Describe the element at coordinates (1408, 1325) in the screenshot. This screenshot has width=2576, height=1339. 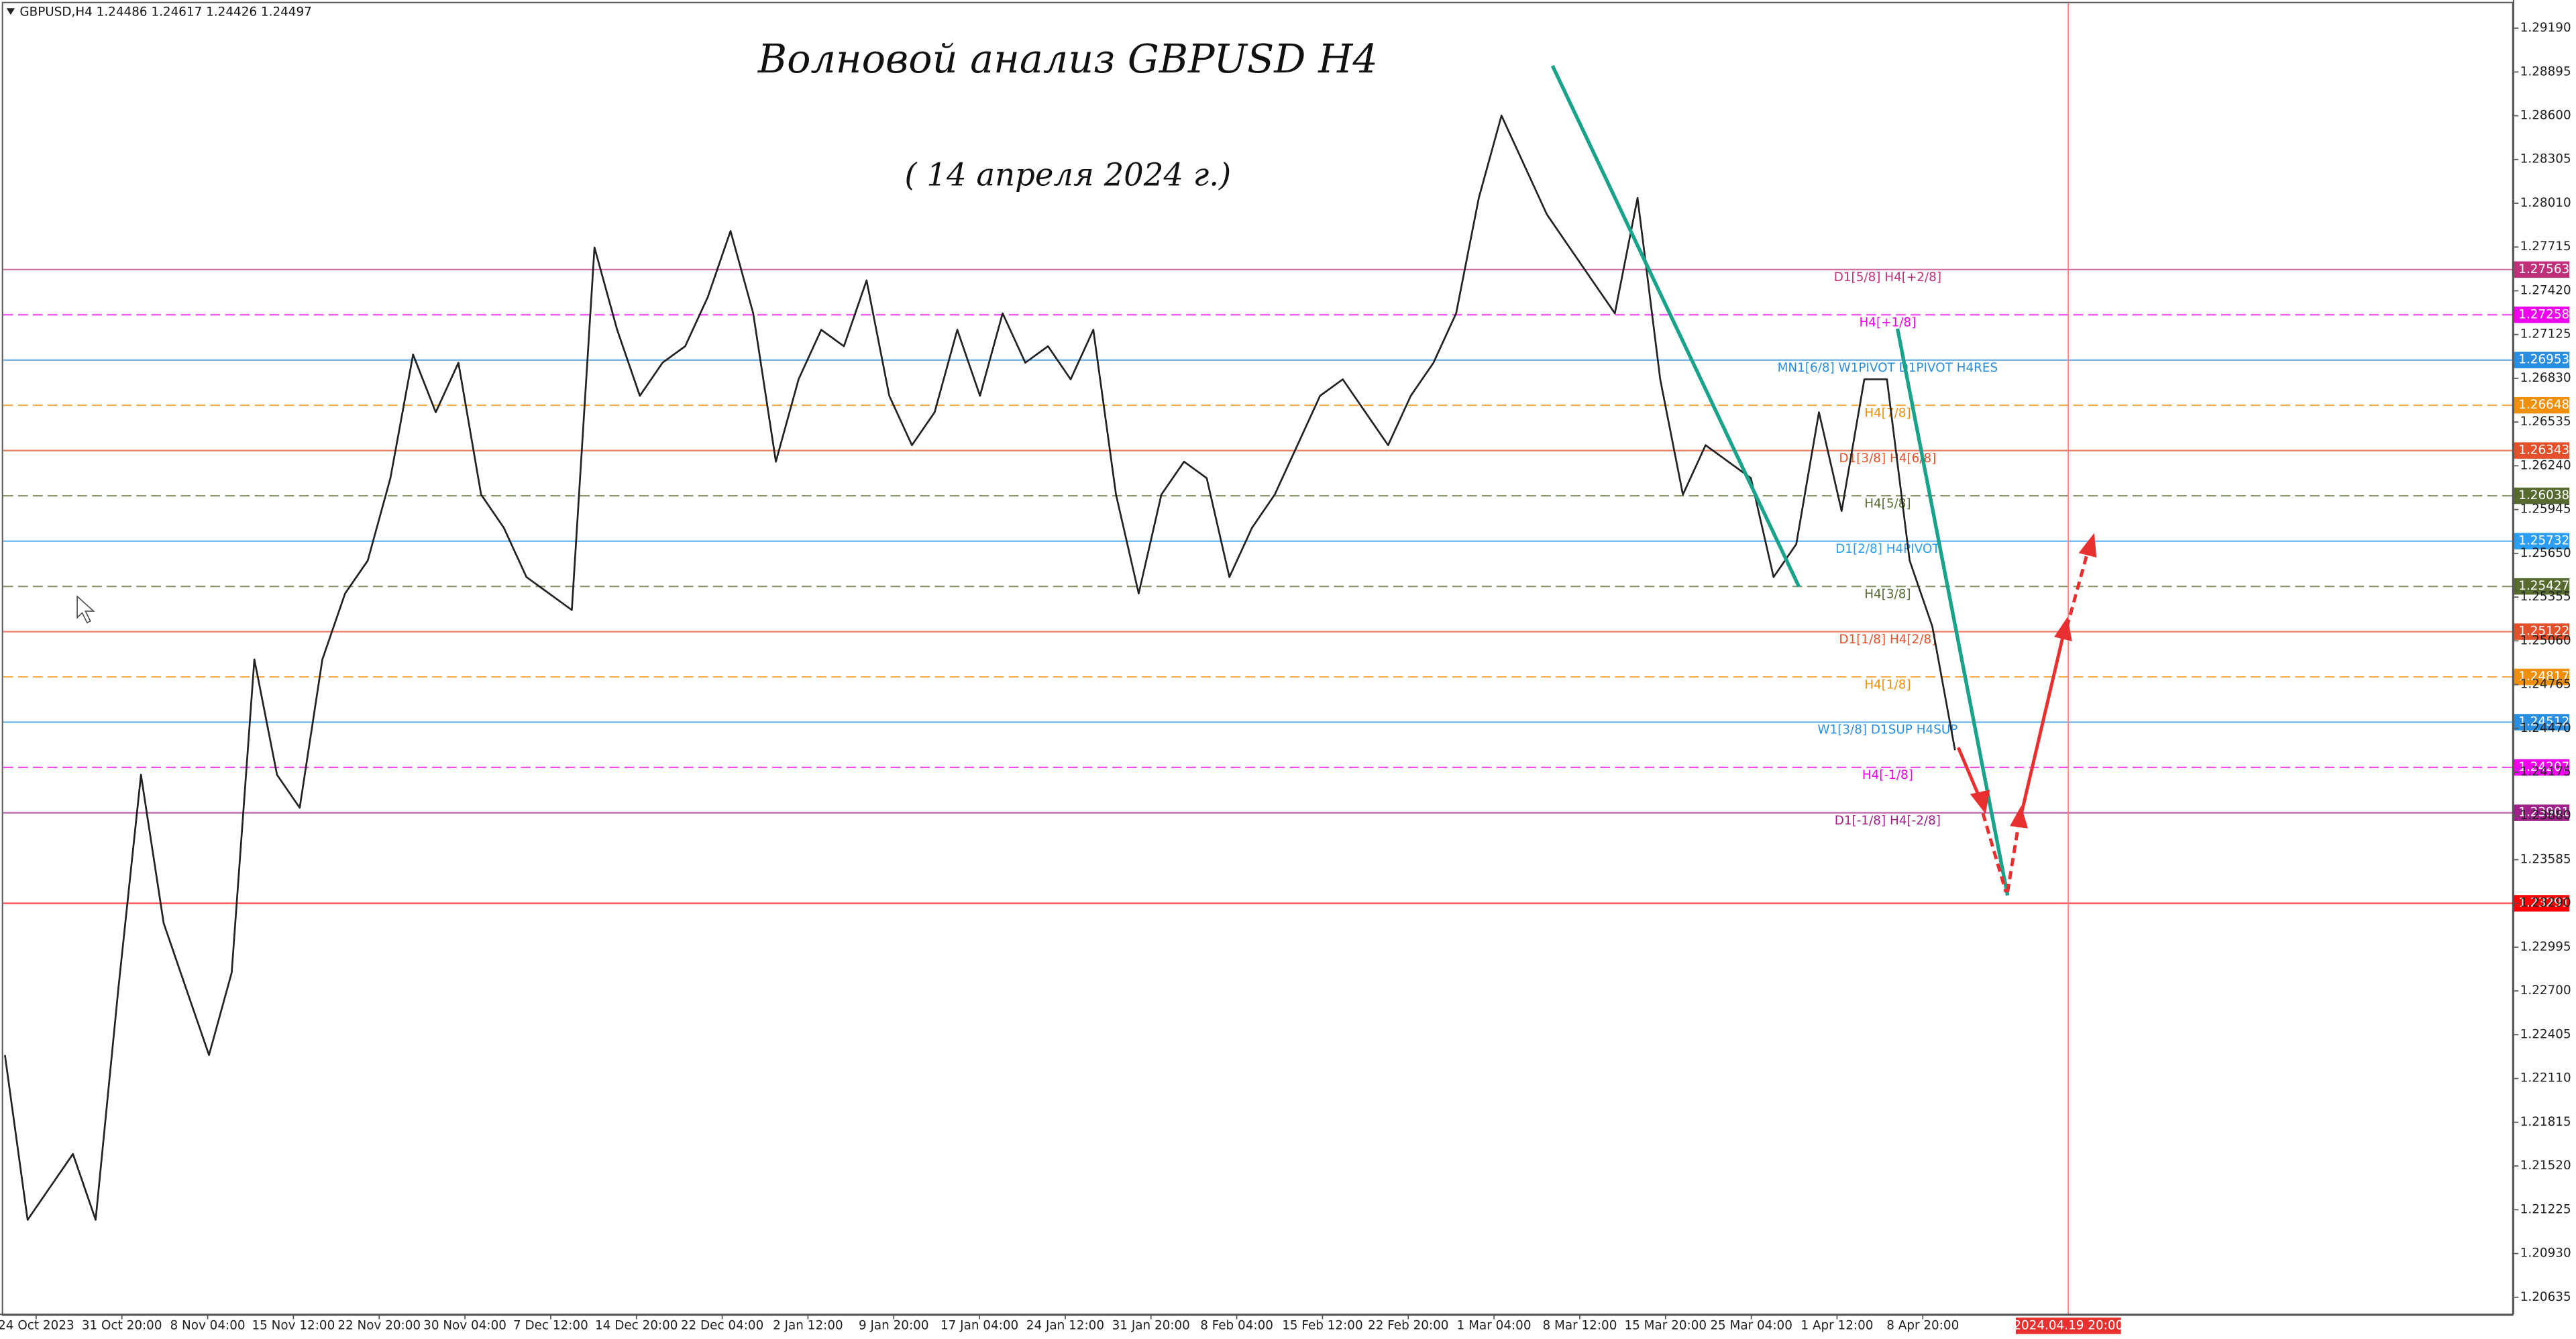
I see `x-tick-label: 22 Feb 20:00` at that location.